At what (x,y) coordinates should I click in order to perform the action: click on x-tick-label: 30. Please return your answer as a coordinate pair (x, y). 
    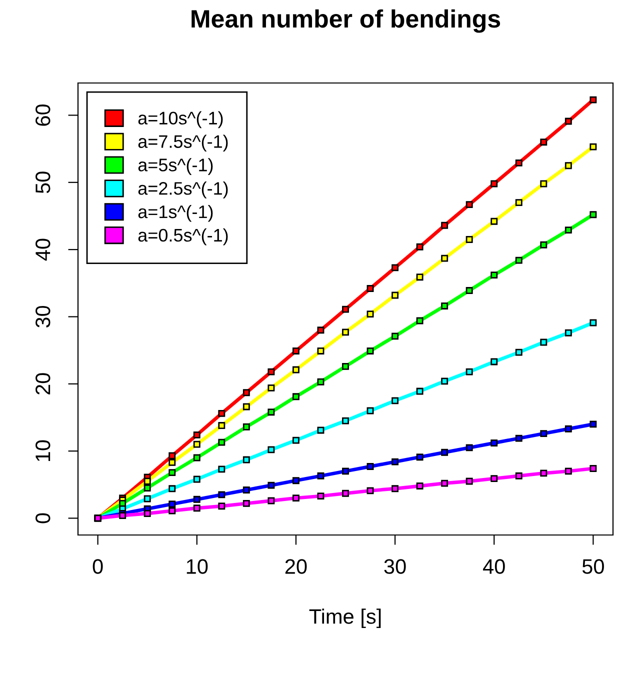
    Looking at the image, I should click on (395, 566).